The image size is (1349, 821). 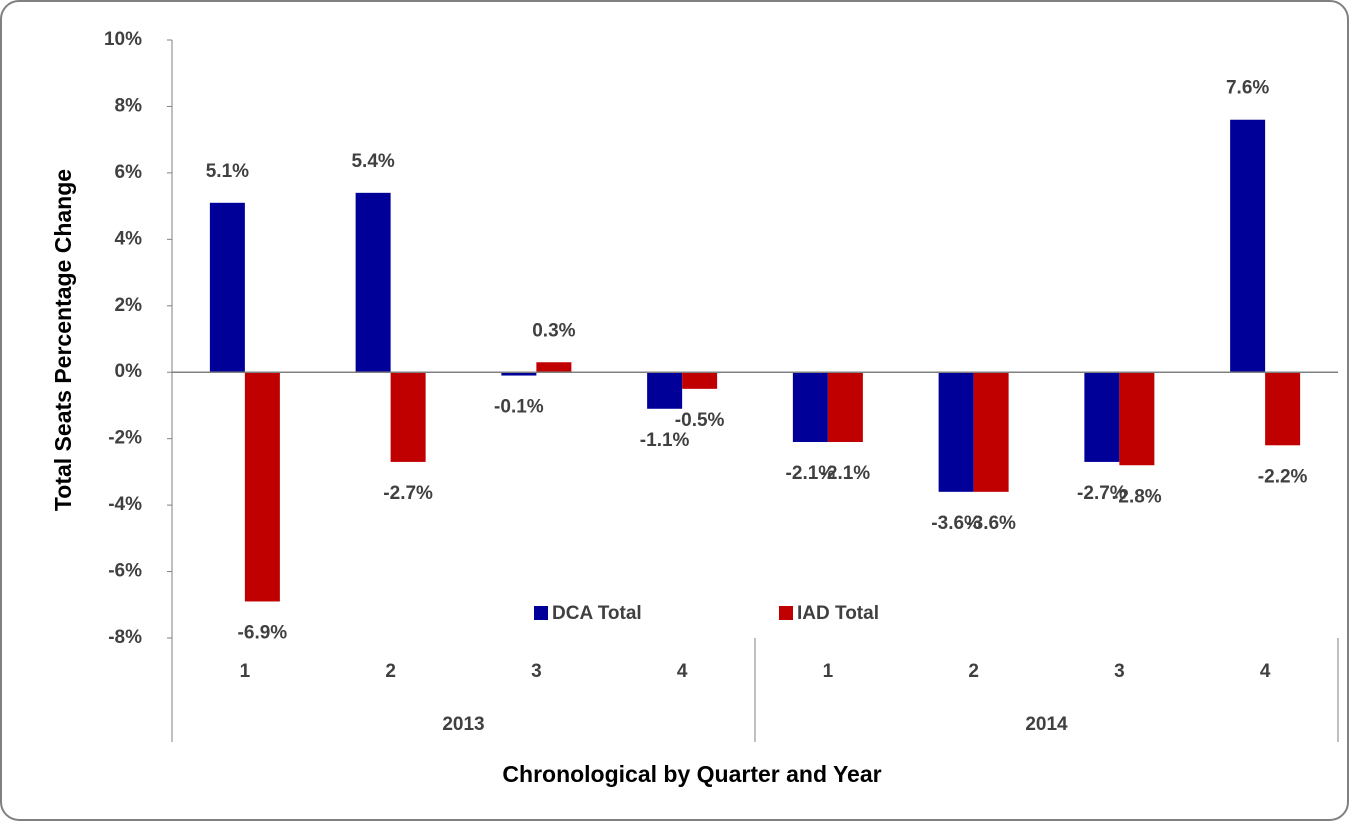 I want to click on y-tick-label: -6%, so click(x=125, y=571).